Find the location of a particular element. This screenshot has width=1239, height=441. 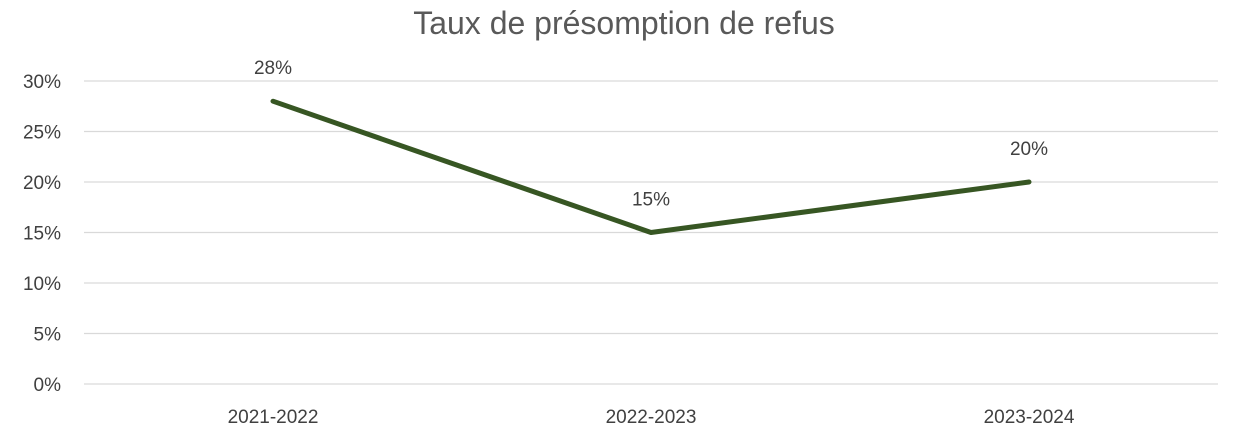

y-tick-label: 10% is located at coordinates (42, 284).